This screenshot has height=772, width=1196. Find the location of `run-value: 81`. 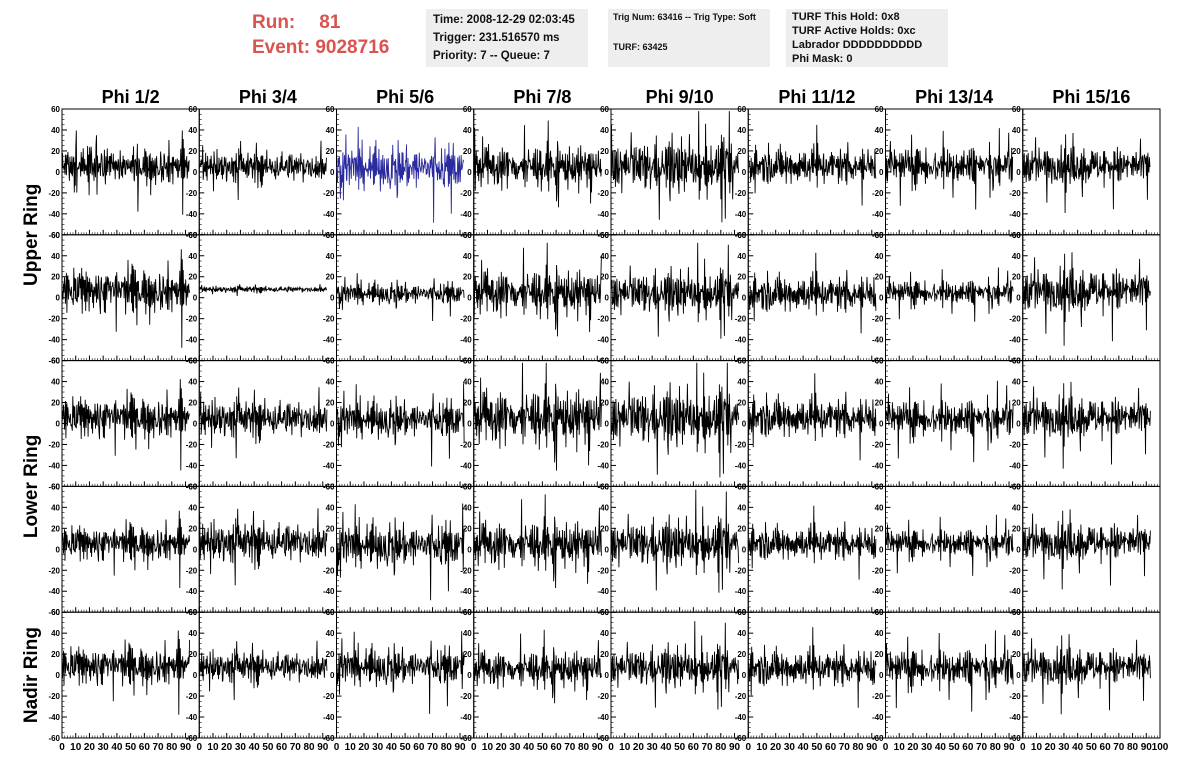

run-value: 81 is located at coordinates (330, 22).